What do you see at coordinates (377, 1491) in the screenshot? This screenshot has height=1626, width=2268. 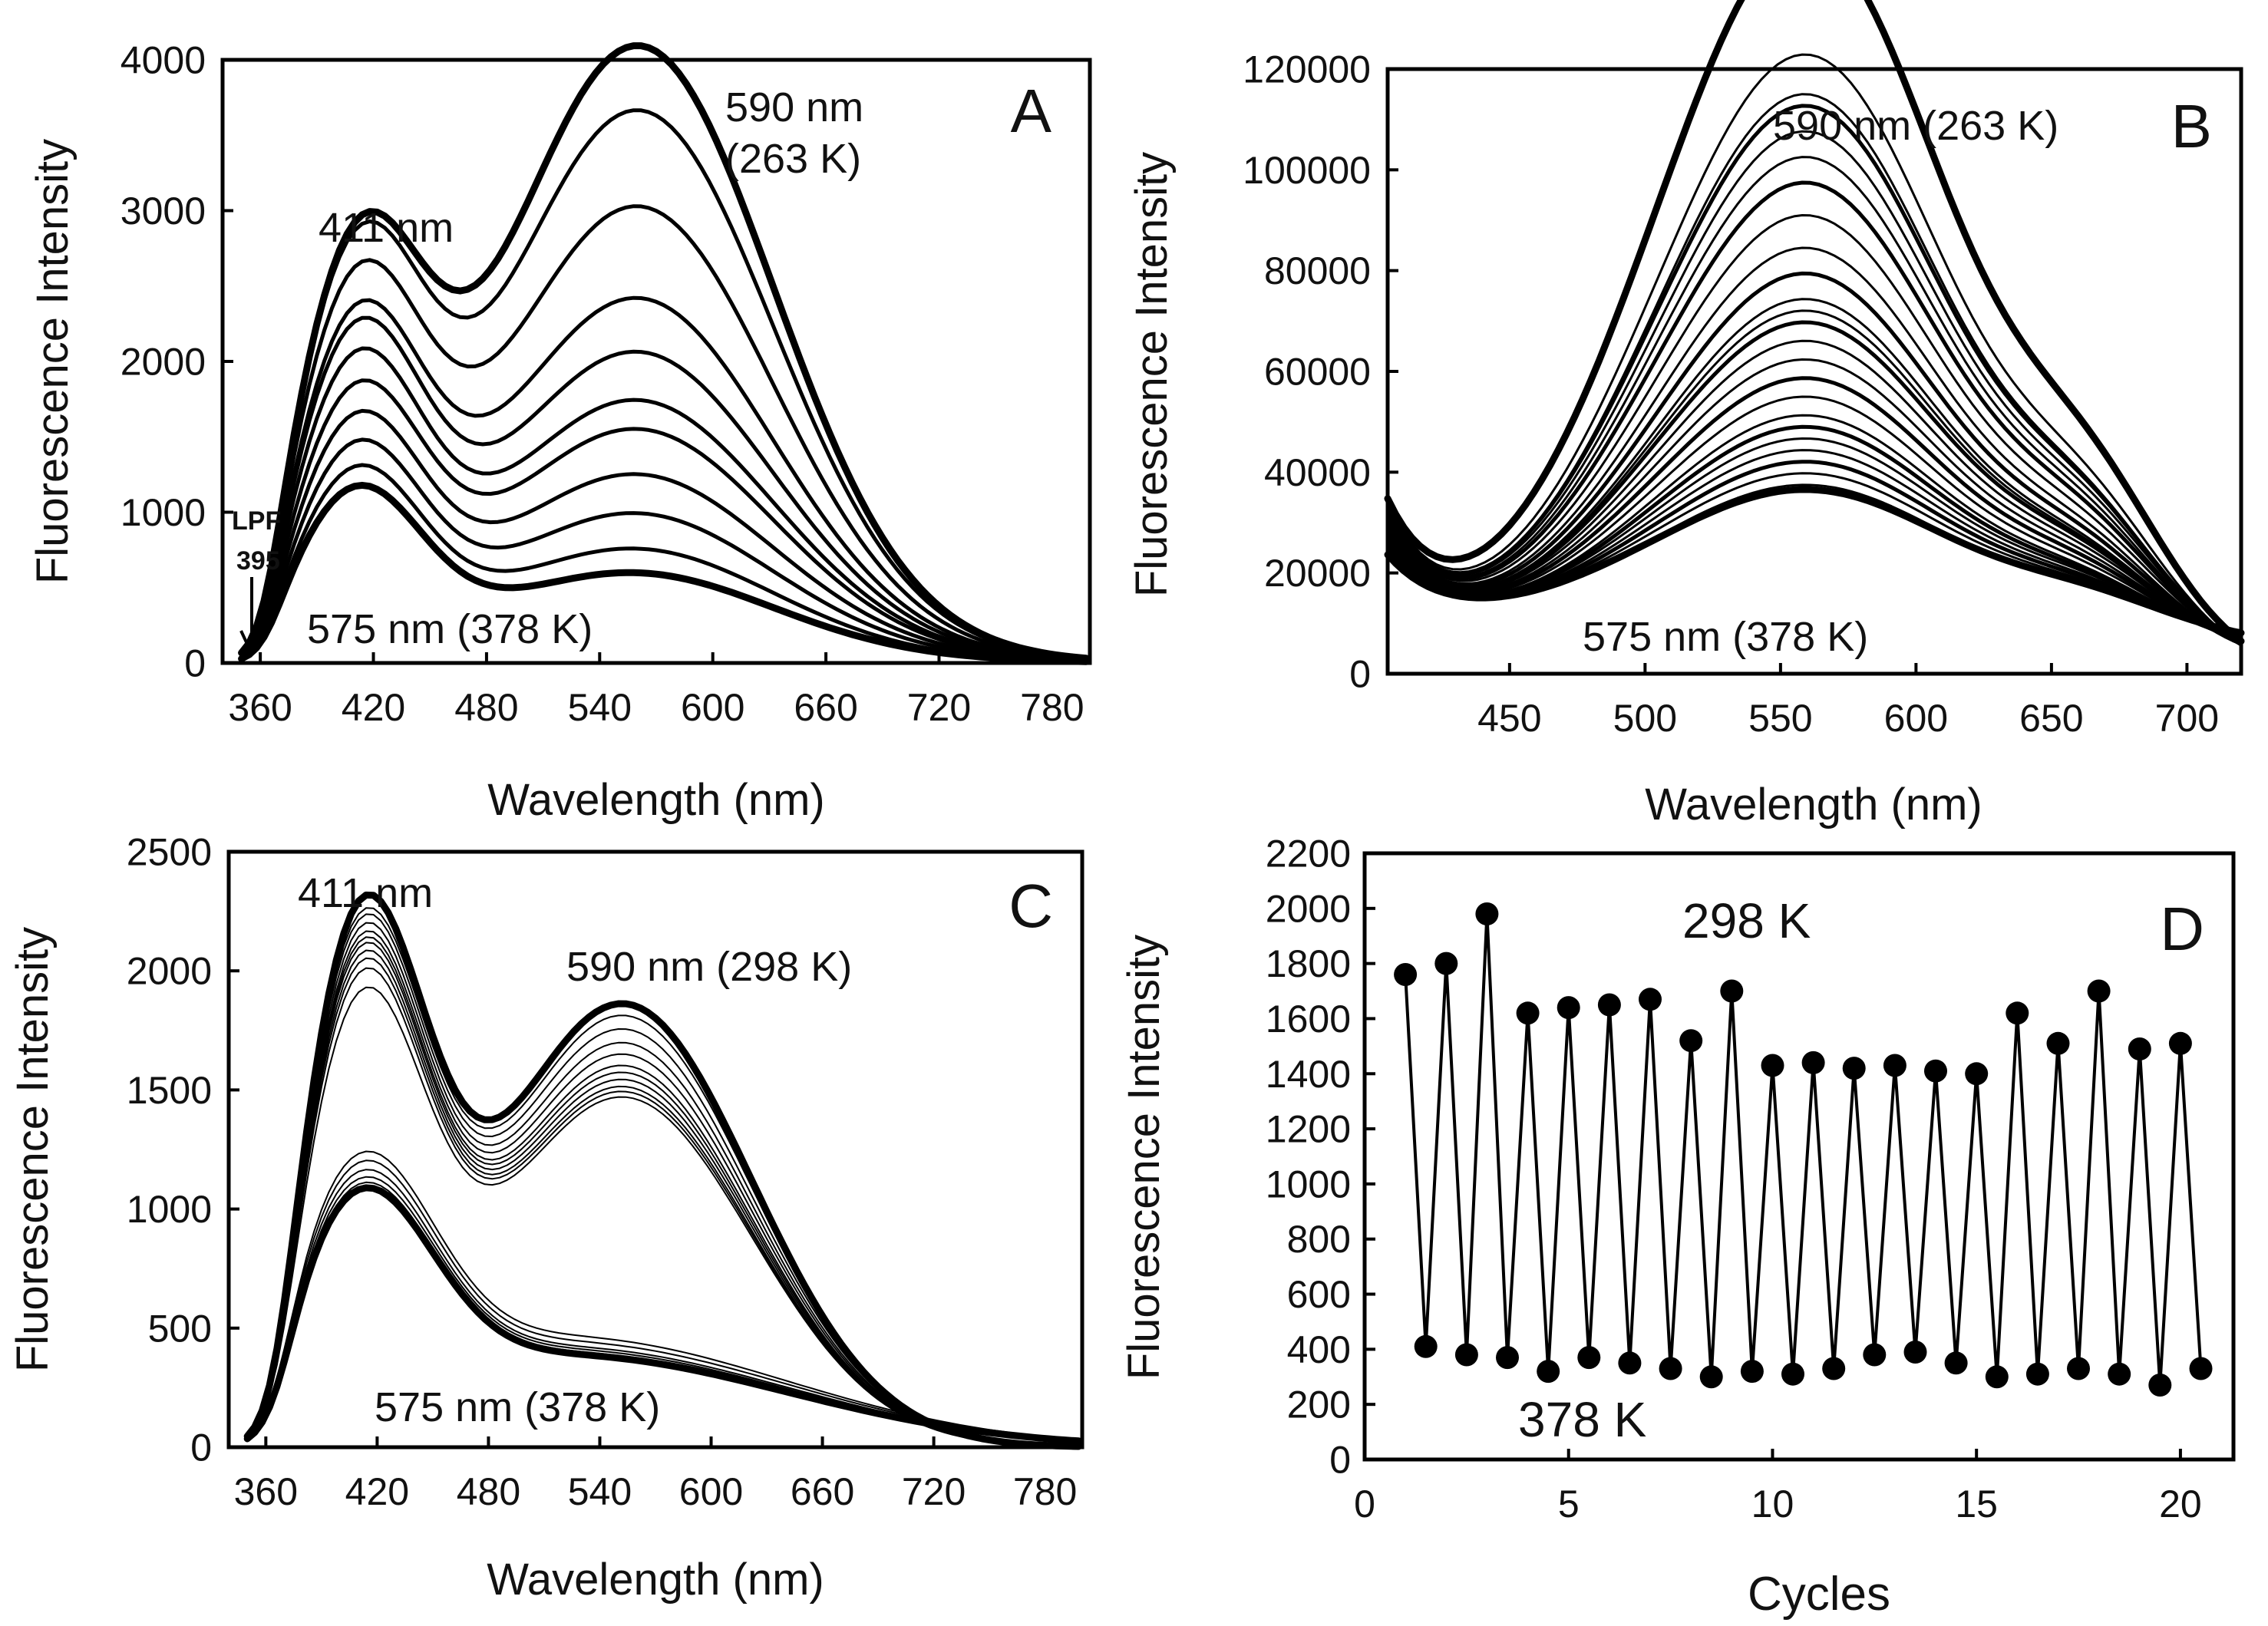 I see `x-tick-label: 420` at bounding box center [377, 1491].